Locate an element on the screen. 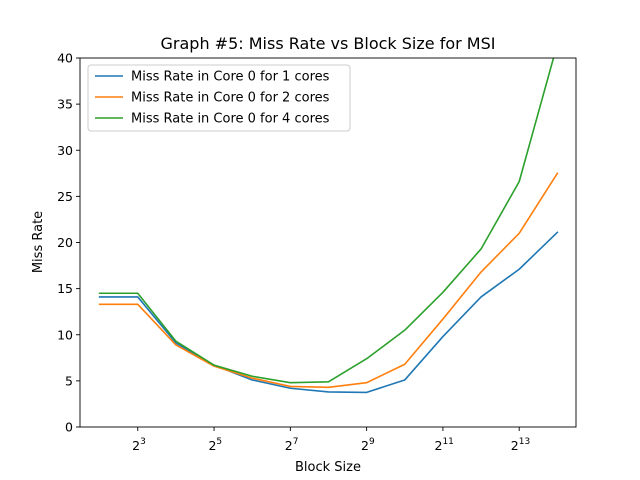 The height and width of the screenshot is (480, 640). y-axis-label: Miss Rate is located at coordinates (38, 242).